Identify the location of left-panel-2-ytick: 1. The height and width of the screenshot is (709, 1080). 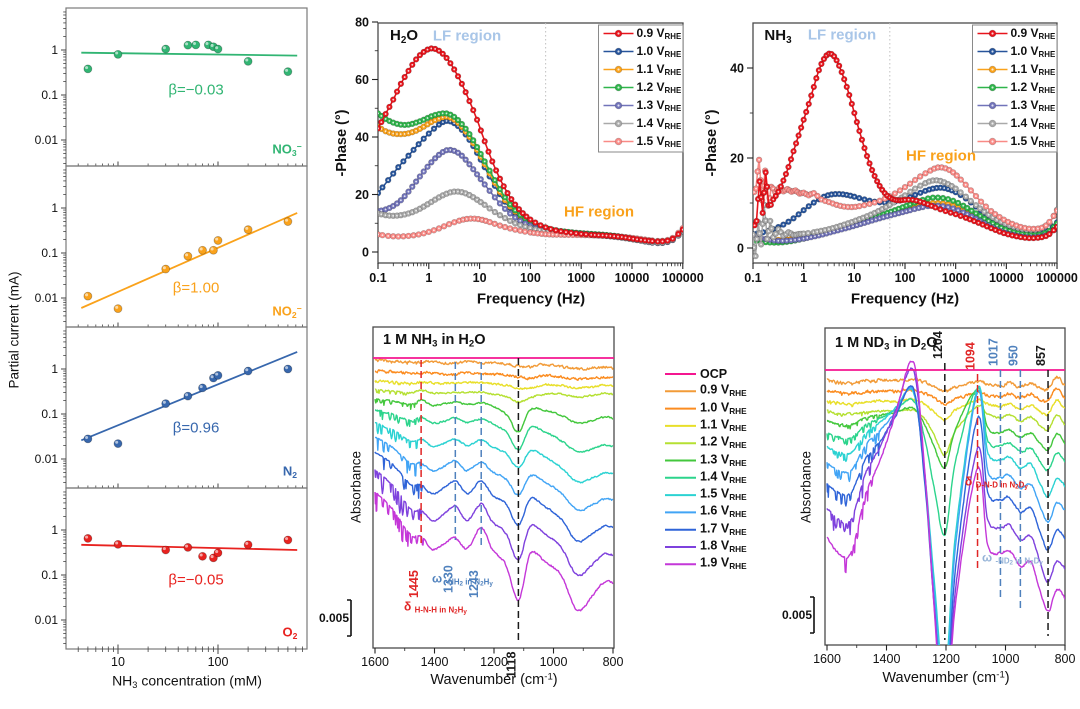
(54, 369).